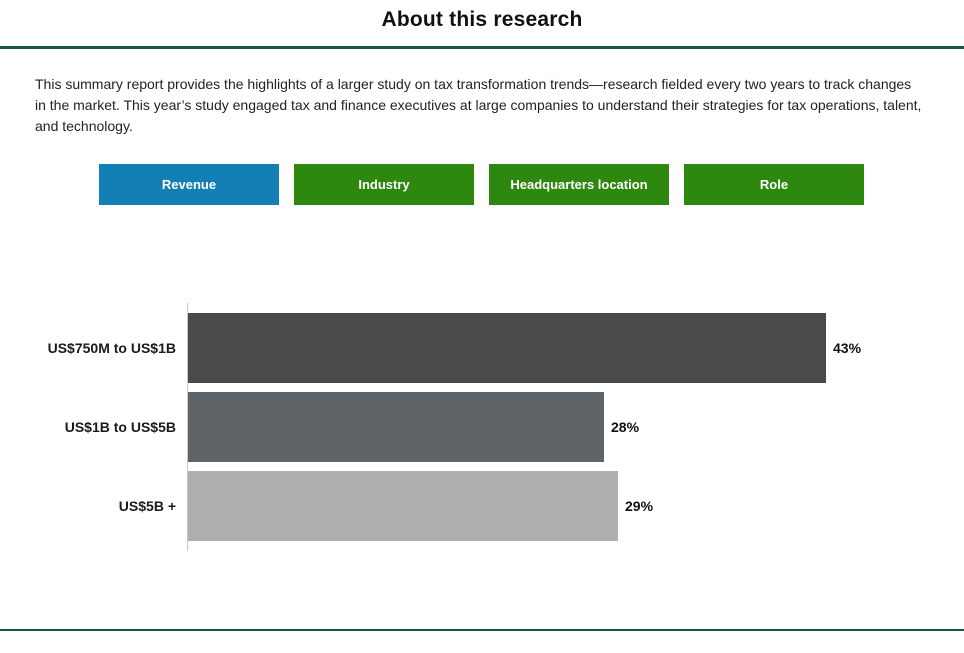 This screenshot has width=964, height=653. Describe the element at coordinates (120, 427) in the screenshot. I see `category-label: US$1B to US$5B` at that location.